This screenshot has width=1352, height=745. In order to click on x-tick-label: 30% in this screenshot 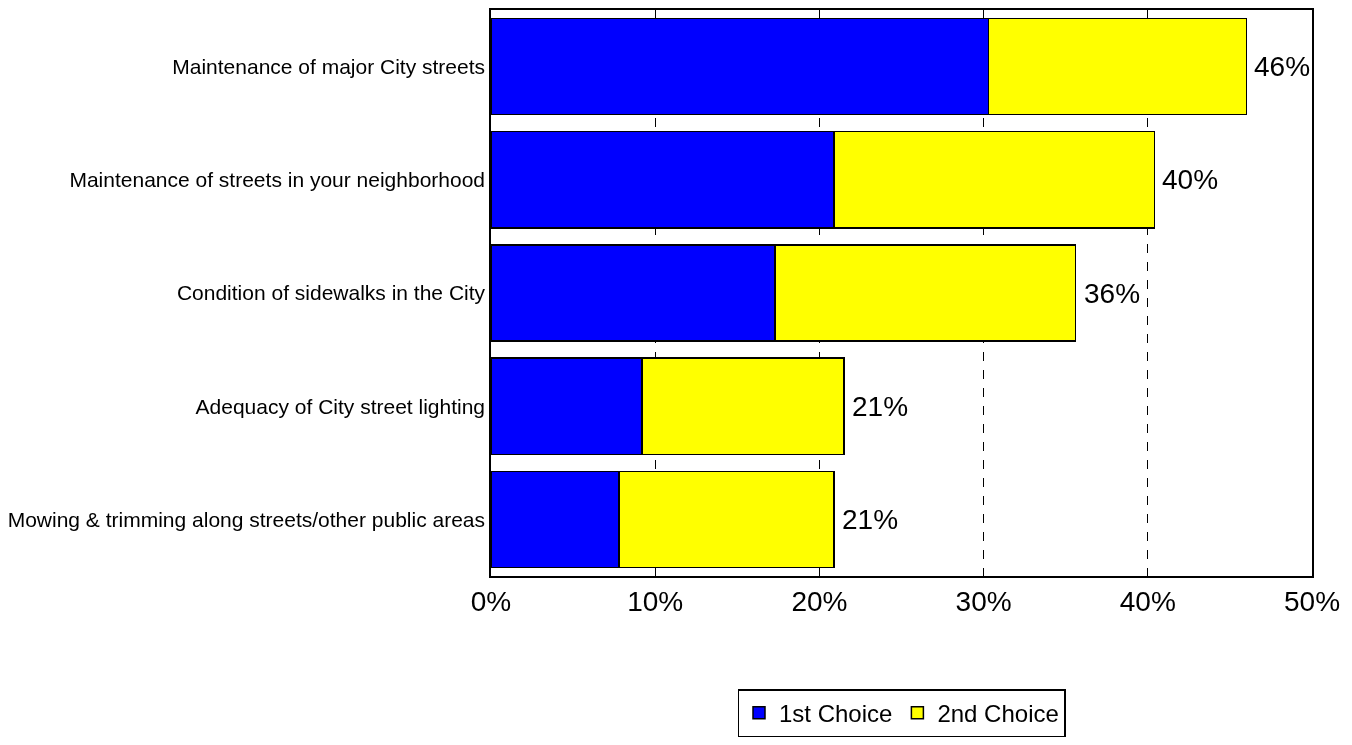, I will do `click(983, 602)`.